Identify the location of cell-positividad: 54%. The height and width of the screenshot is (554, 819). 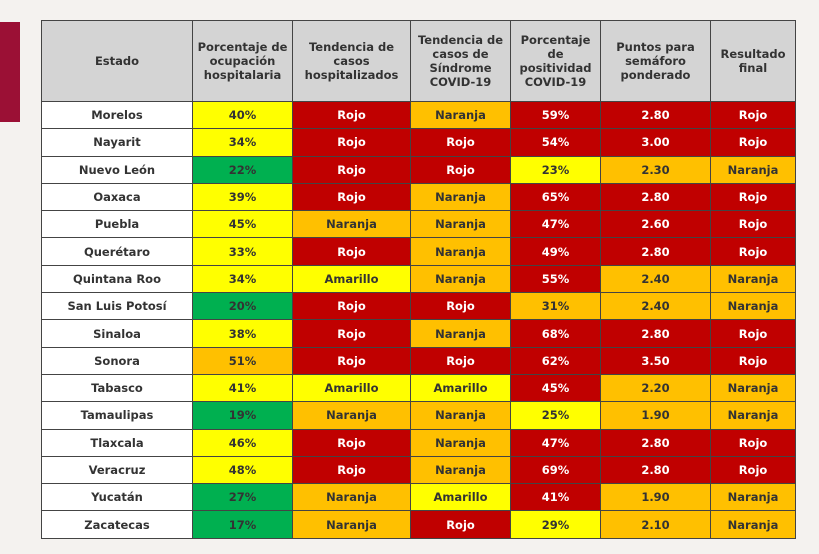
(555, 142).